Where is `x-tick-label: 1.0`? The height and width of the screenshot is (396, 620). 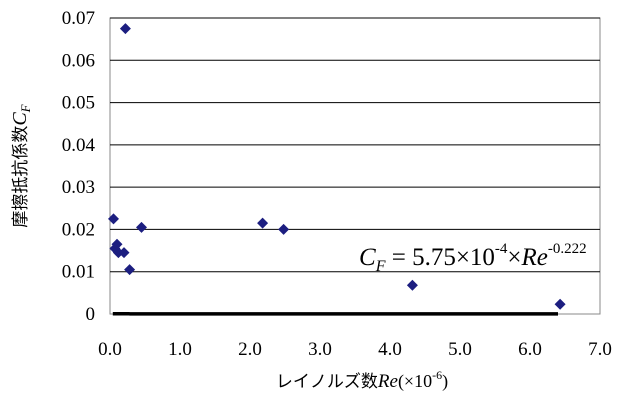
x-tick-label: 1.0 is located at coordinates (180, 349).